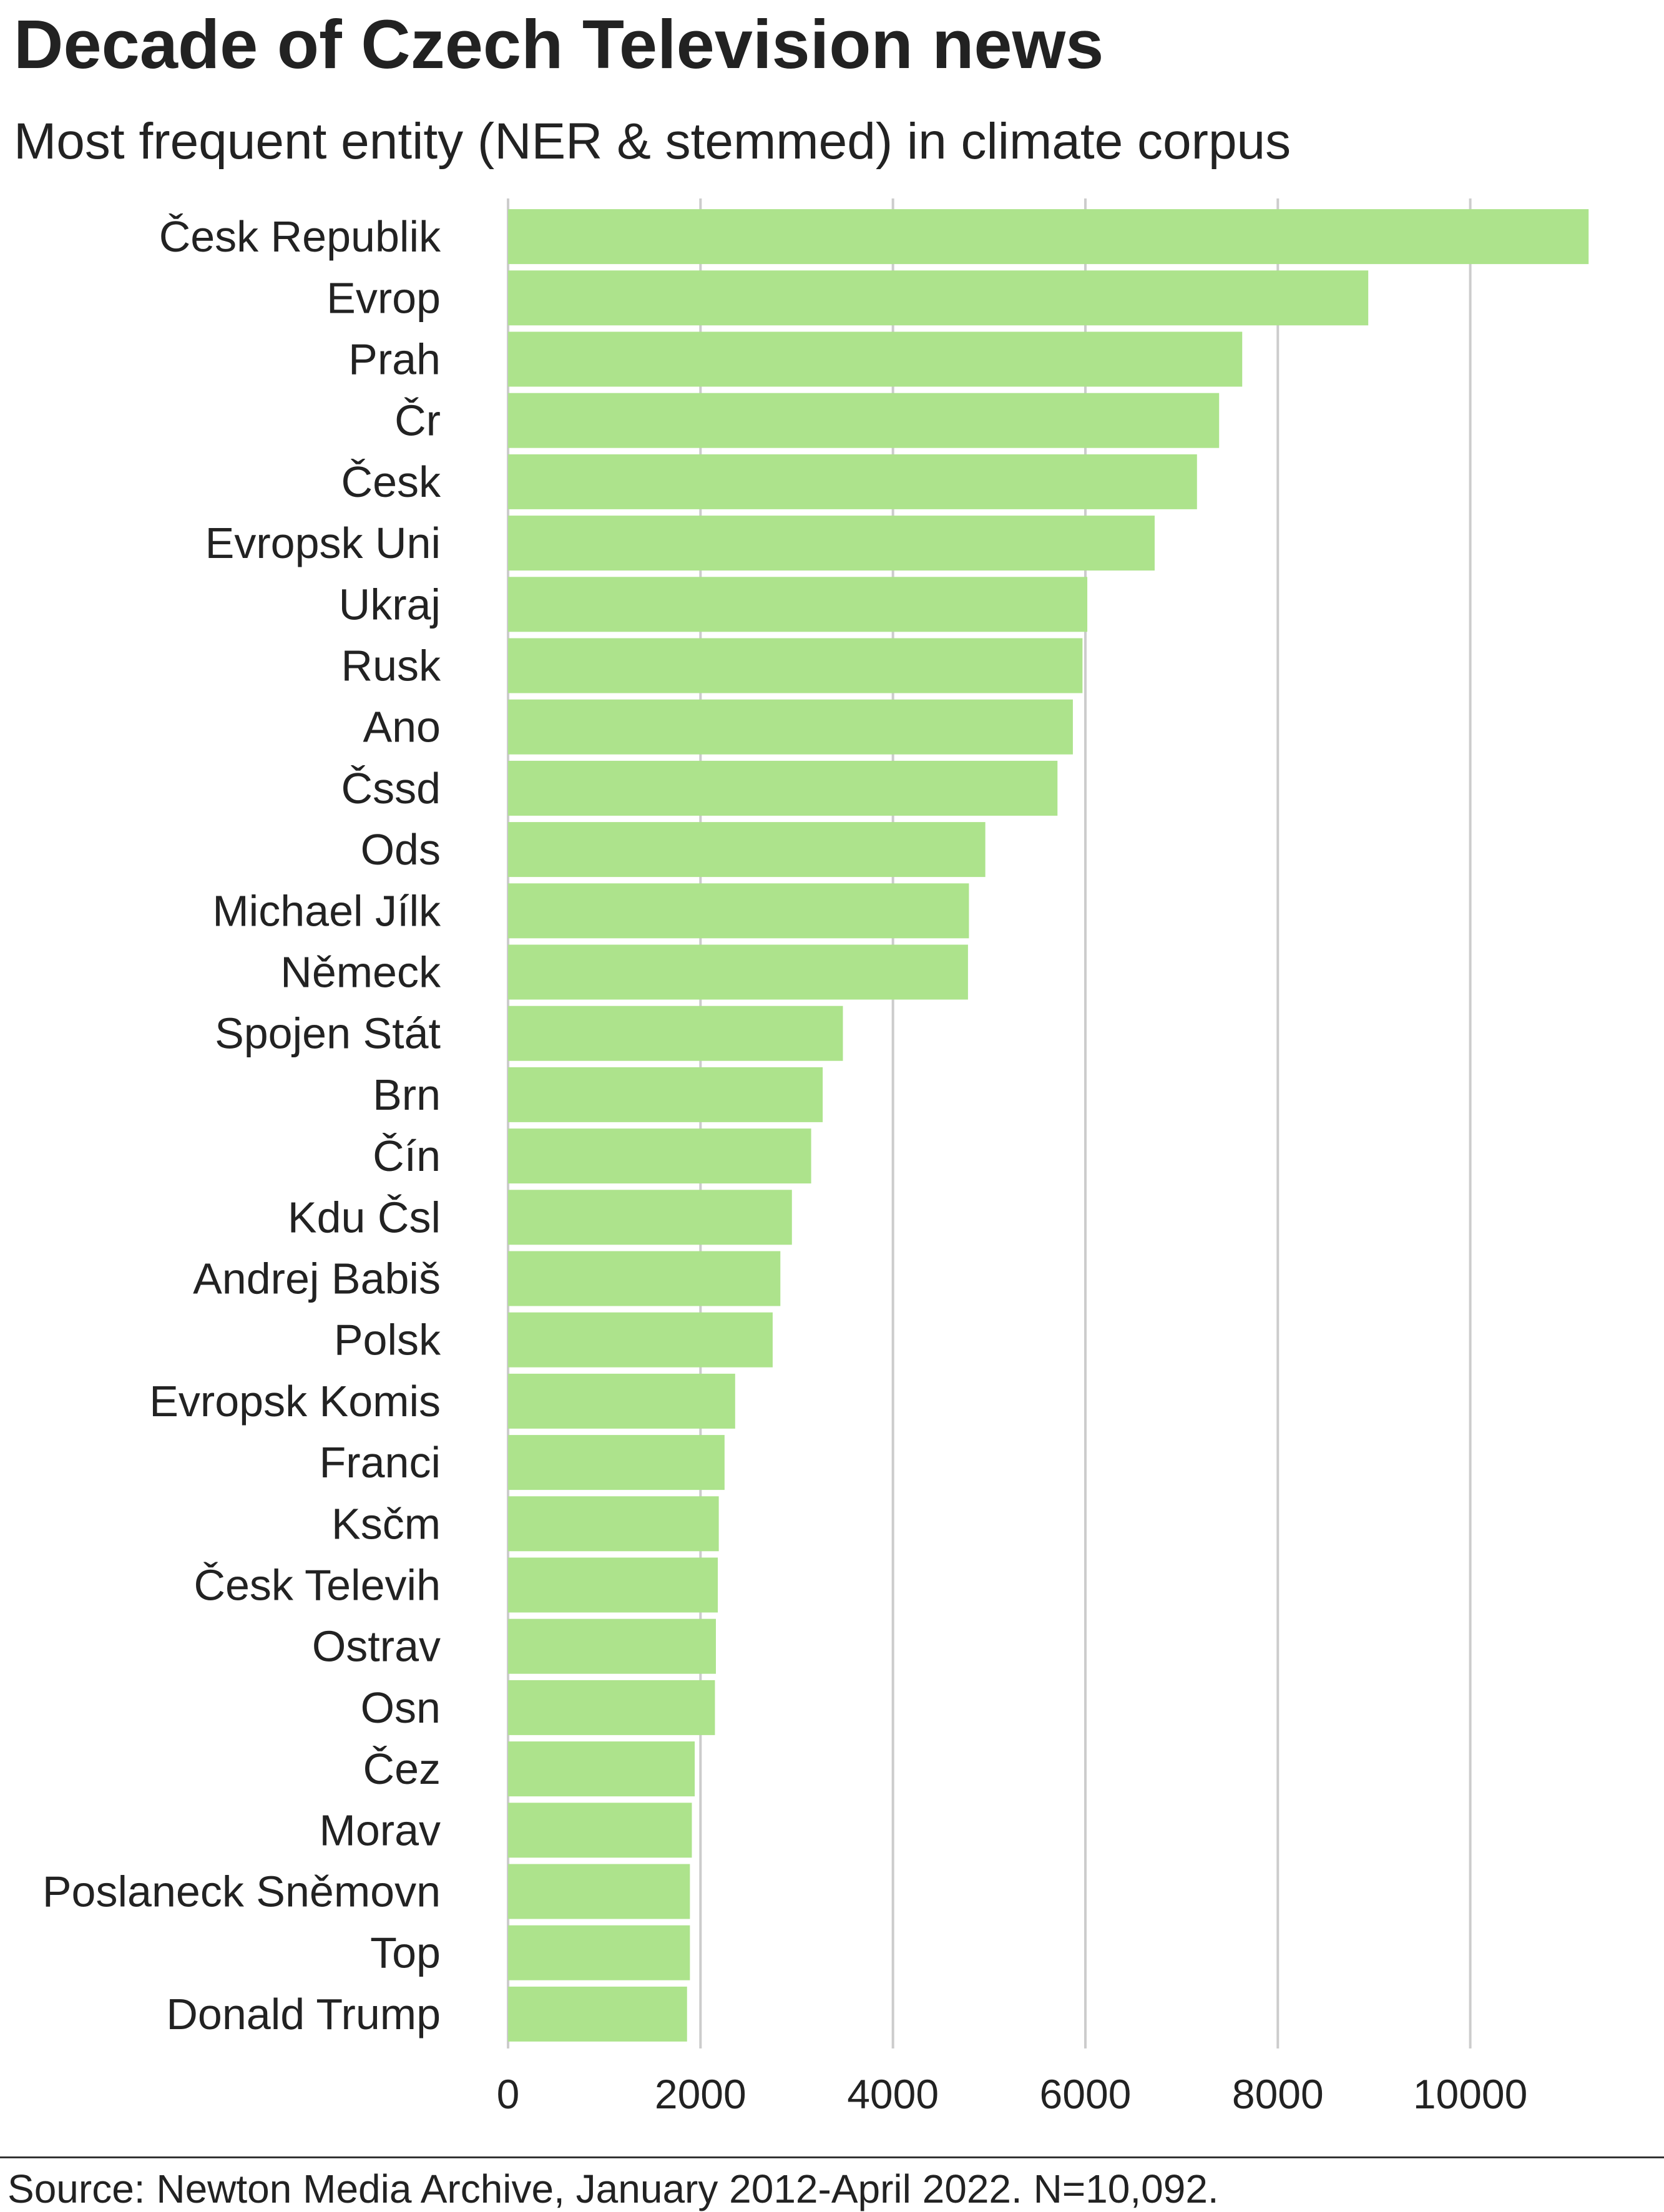 Image resolution: width=1664 pixels, height=2212 pixels. What do you see at coordinates (1470, 2094) in the screenshot?
I see `x-tick-label: 10000` at bounding box center [1470, 2094].